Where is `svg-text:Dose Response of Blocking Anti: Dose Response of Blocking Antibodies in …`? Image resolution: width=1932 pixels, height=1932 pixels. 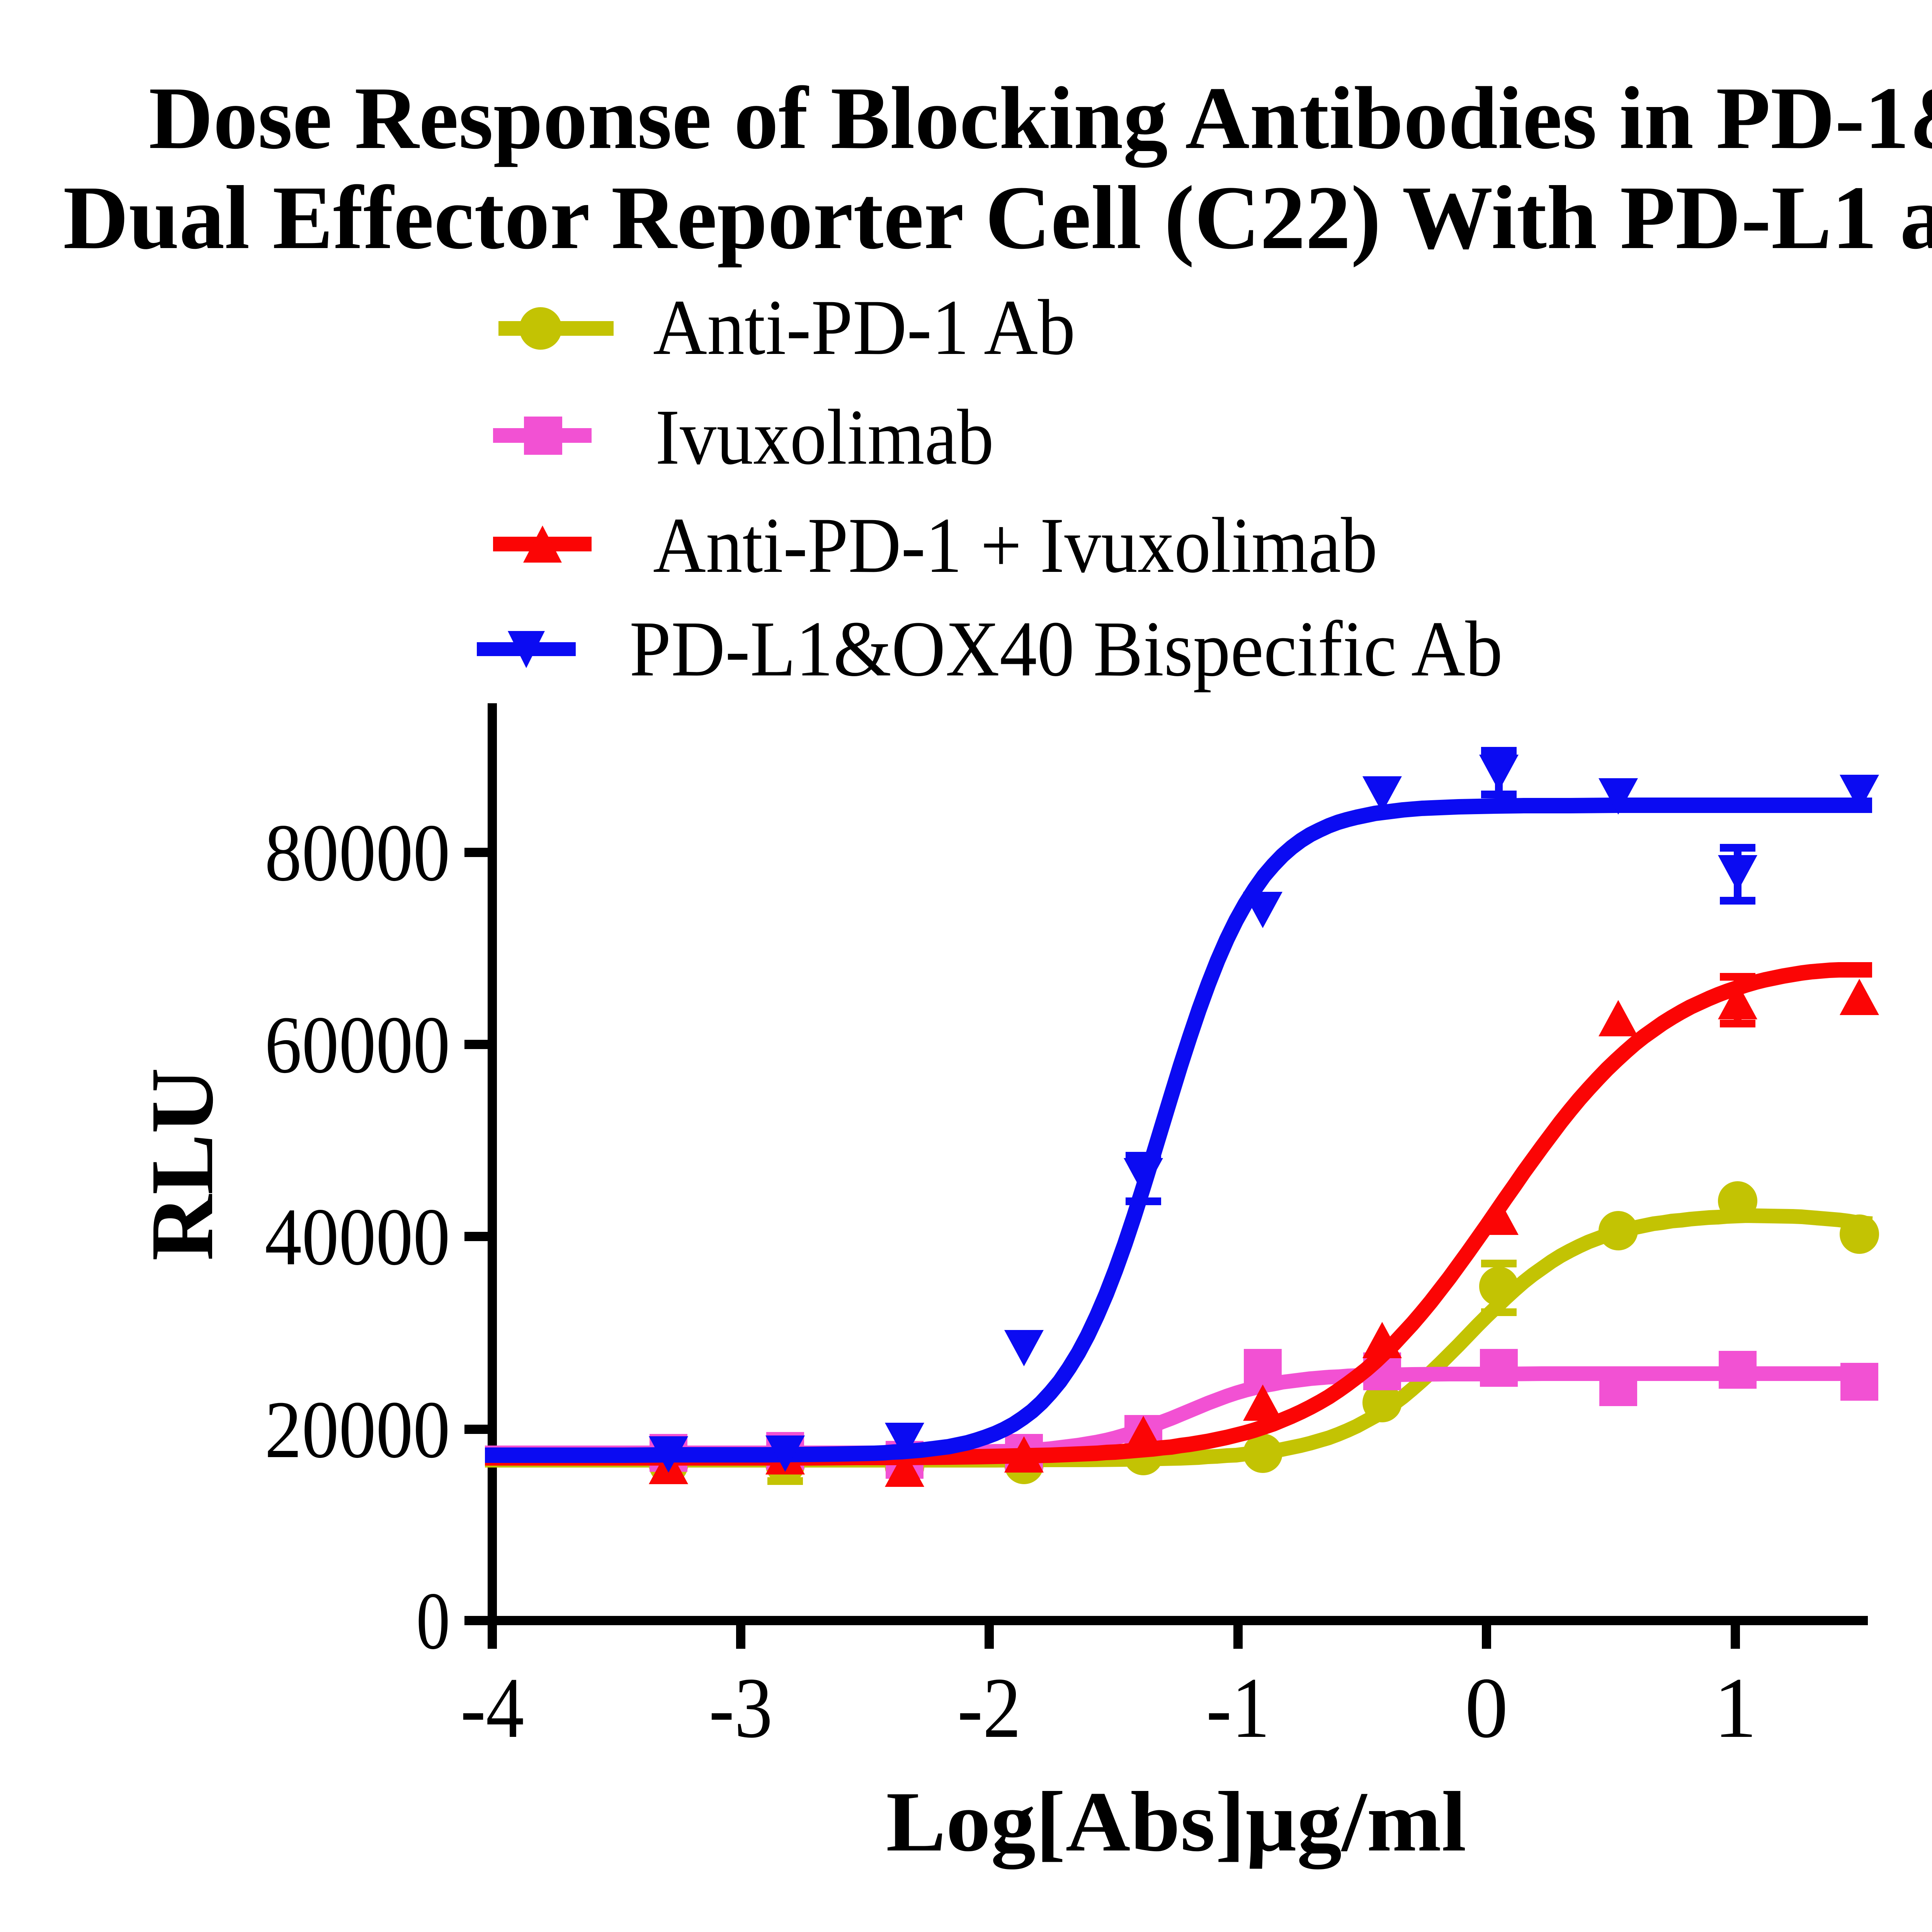
svg-text:Dose Response of Blocking Anti: Dose Response of Blocking Antibodies in … is located at coordinates (1041, 118).